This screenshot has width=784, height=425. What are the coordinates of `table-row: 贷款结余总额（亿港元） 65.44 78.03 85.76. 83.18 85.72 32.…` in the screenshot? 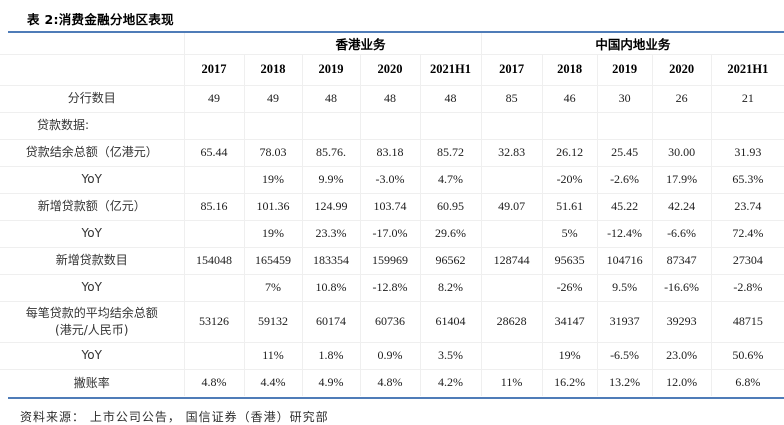 It's located at (392, 152).